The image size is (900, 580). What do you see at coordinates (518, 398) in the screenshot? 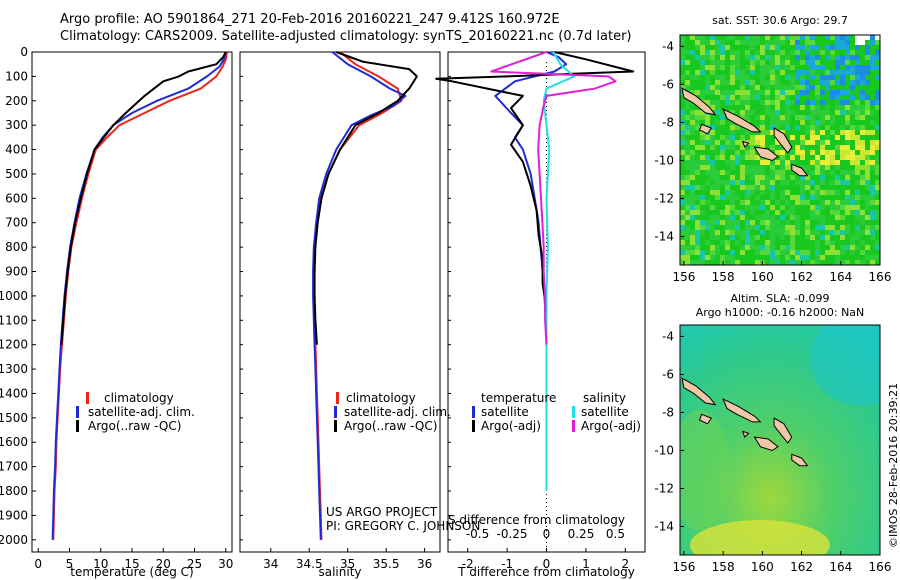
I see `legend-header-temperature: temperature` at bounding box center [518, 398].